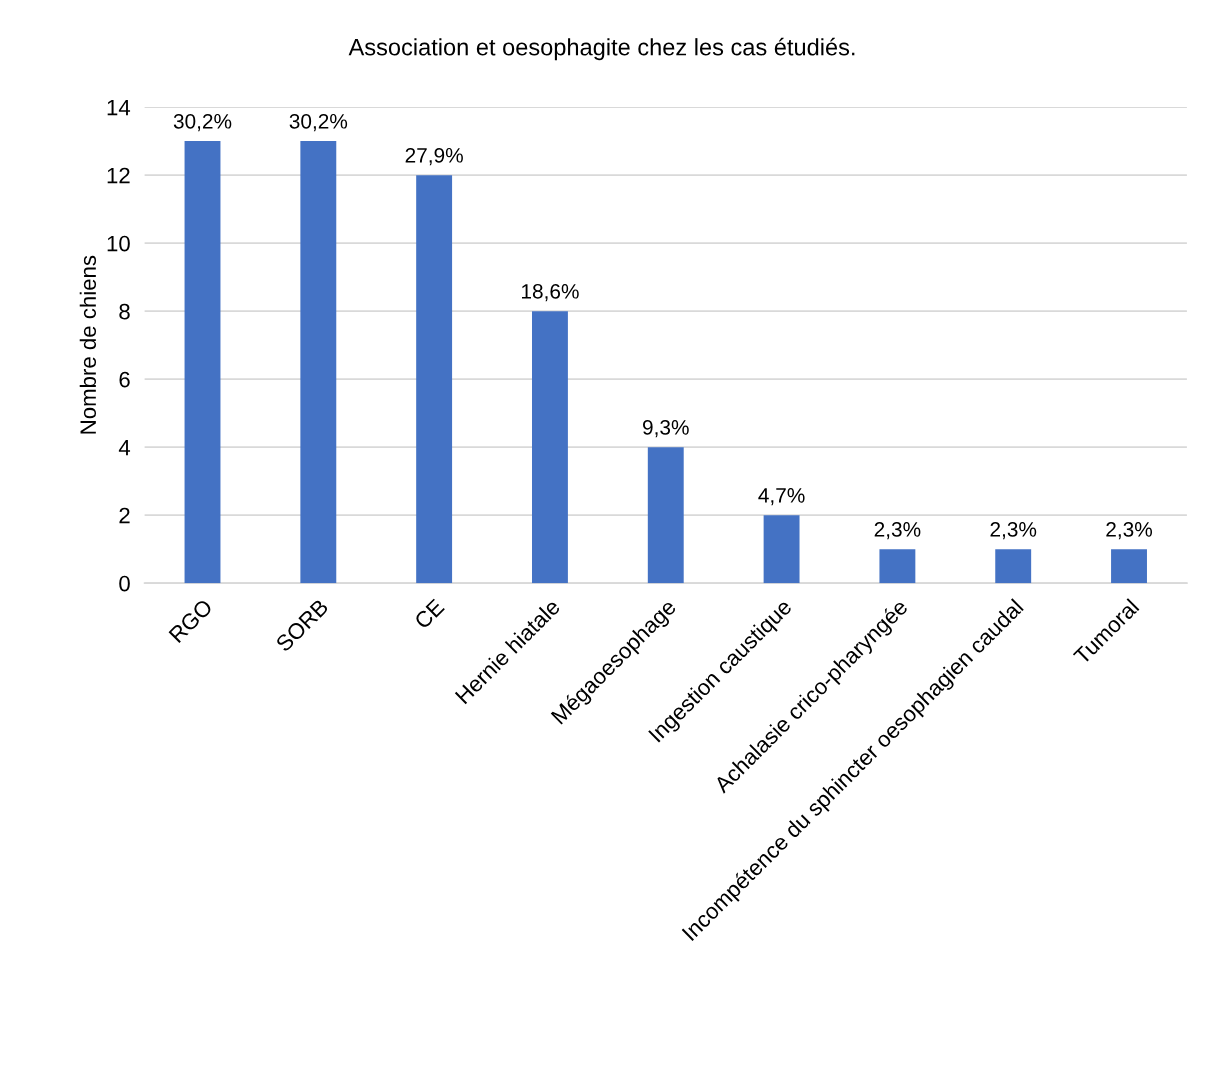 The image size is (1205, 1082). I want to click on y-tick-label: 12, so click(118, 175).